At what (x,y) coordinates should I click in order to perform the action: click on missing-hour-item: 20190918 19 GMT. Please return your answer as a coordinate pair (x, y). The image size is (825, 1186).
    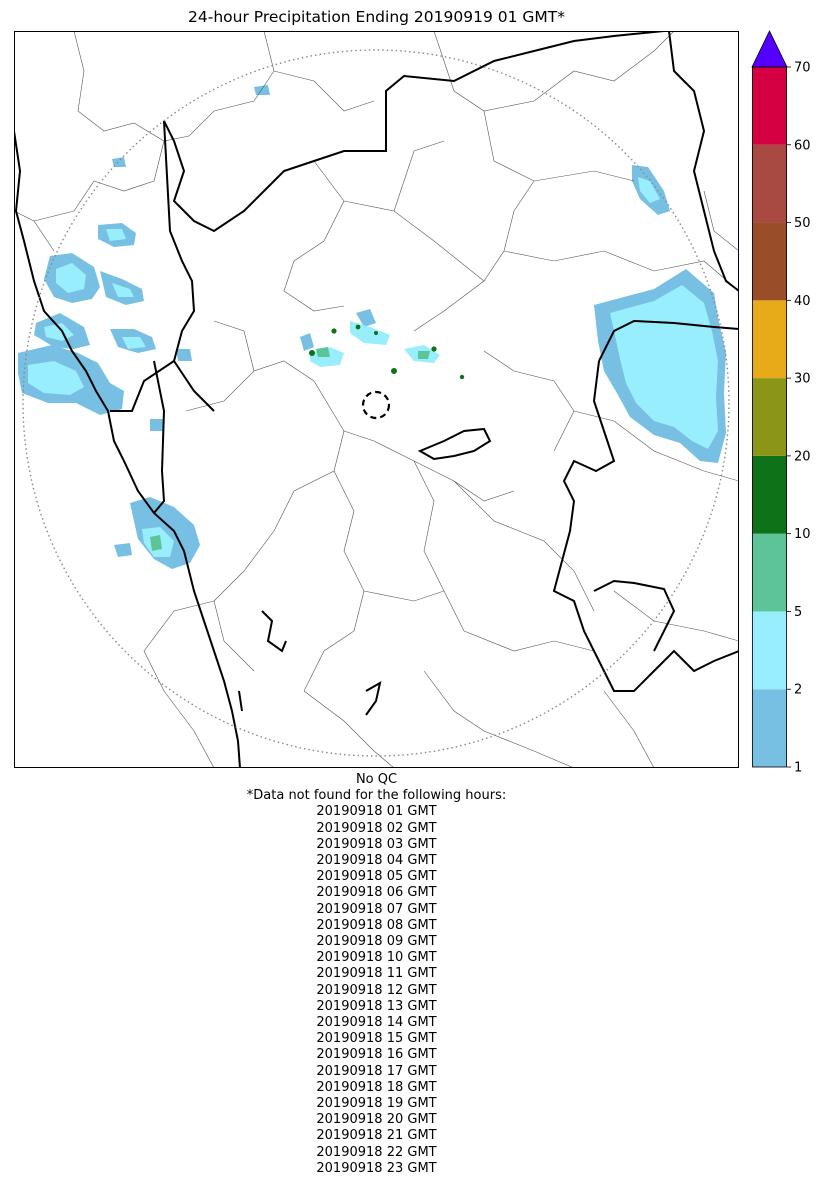
    Looking at the image, I should click on (376, 1104).